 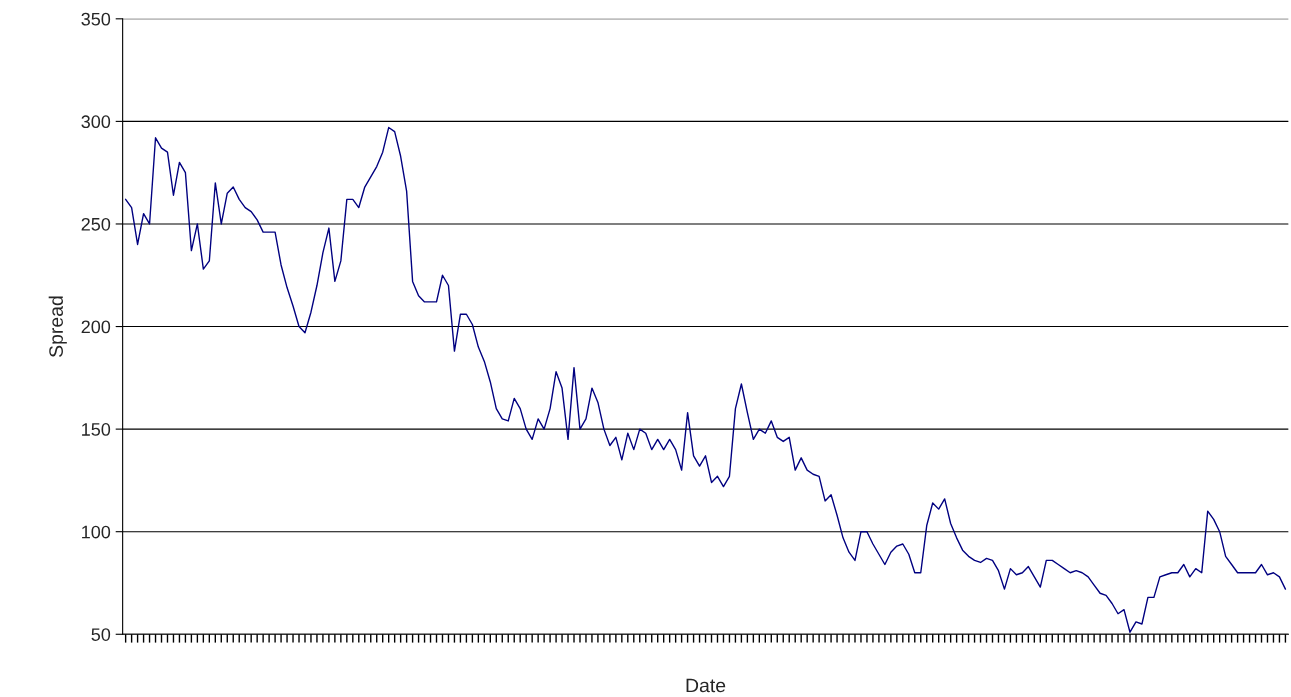 What do you see at coordinates (96, 224) in the screenshot?
I see `y-tick-label: 250` at bounding box center [96, 224].